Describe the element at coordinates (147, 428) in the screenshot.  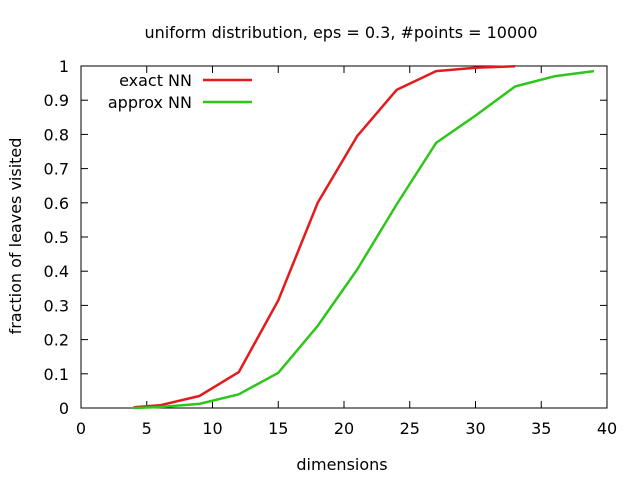
I see `x-tick-label: 5` at that location.